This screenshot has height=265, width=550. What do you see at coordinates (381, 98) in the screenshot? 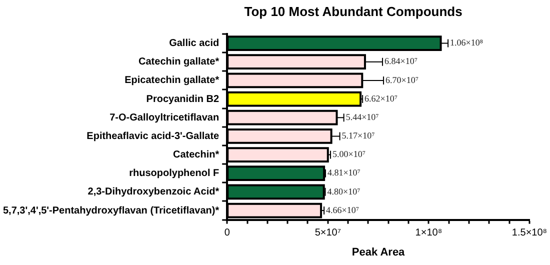
I see `data-label: 6.62×10⁷` at bounding box center [381, 98].